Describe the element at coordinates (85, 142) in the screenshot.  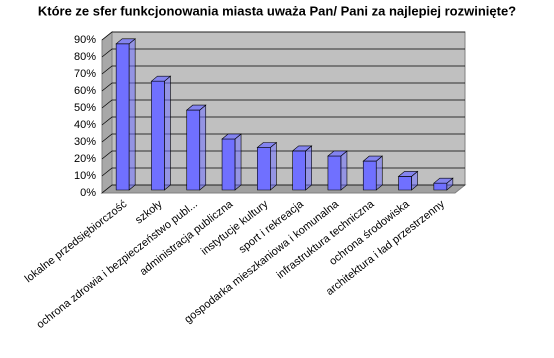
I see `y-tick-label: 30%` at that location.